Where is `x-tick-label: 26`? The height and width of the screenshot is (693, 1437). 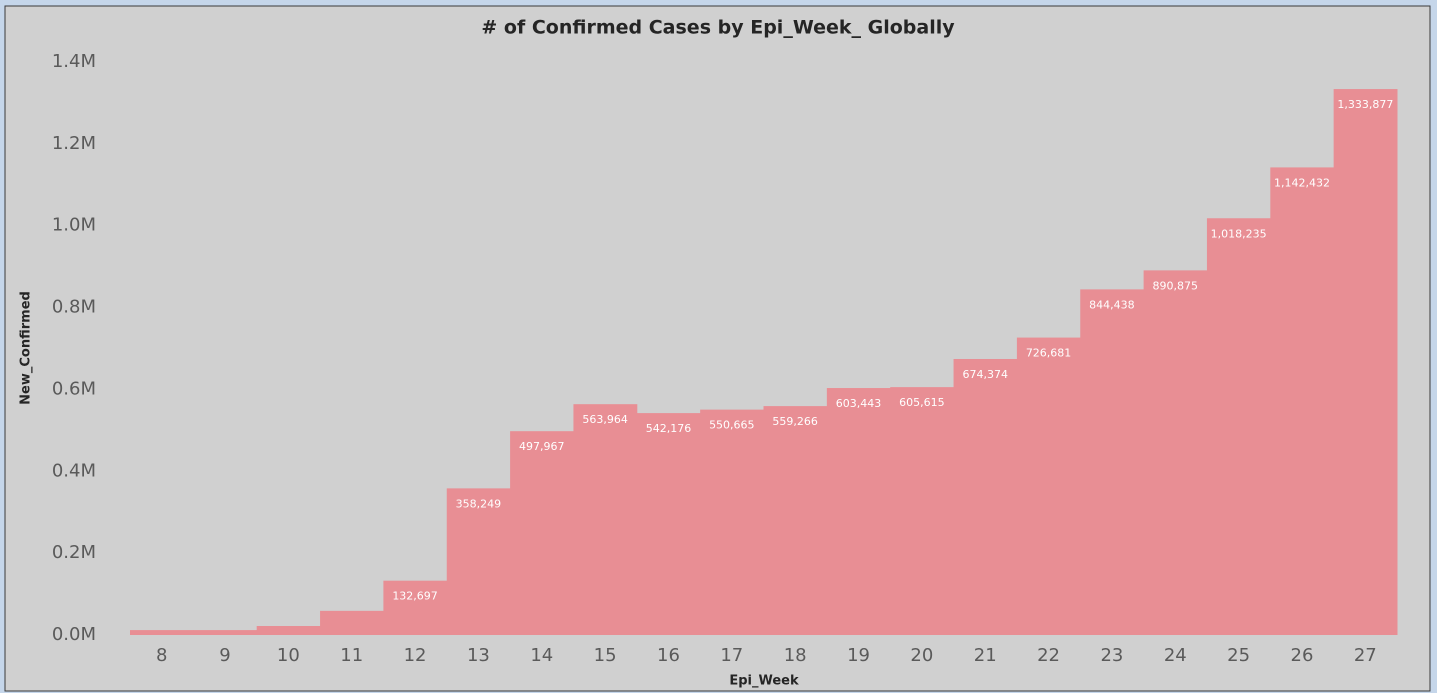
x-tick-label: 26 is located at coordinates (1302, 655).